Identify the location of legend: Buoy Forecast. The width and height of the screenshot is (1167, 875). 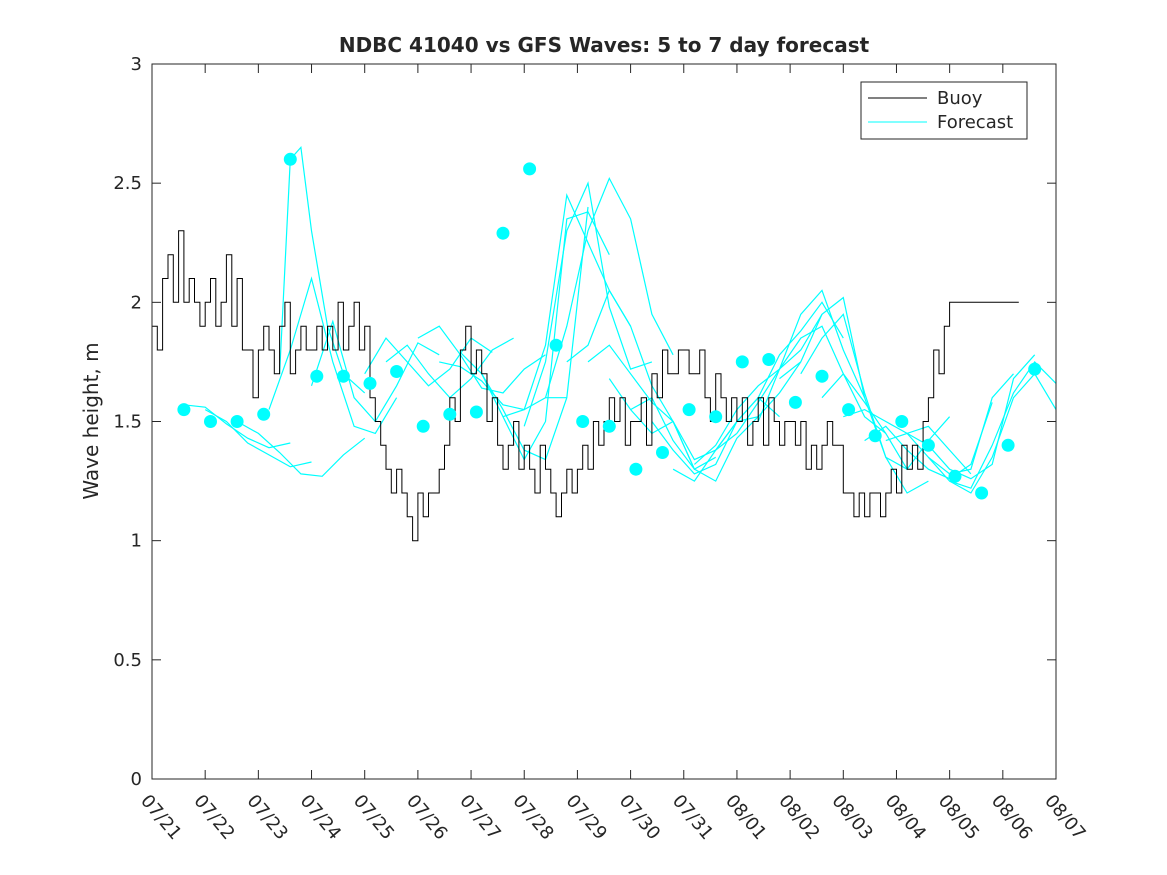
(944, 110).